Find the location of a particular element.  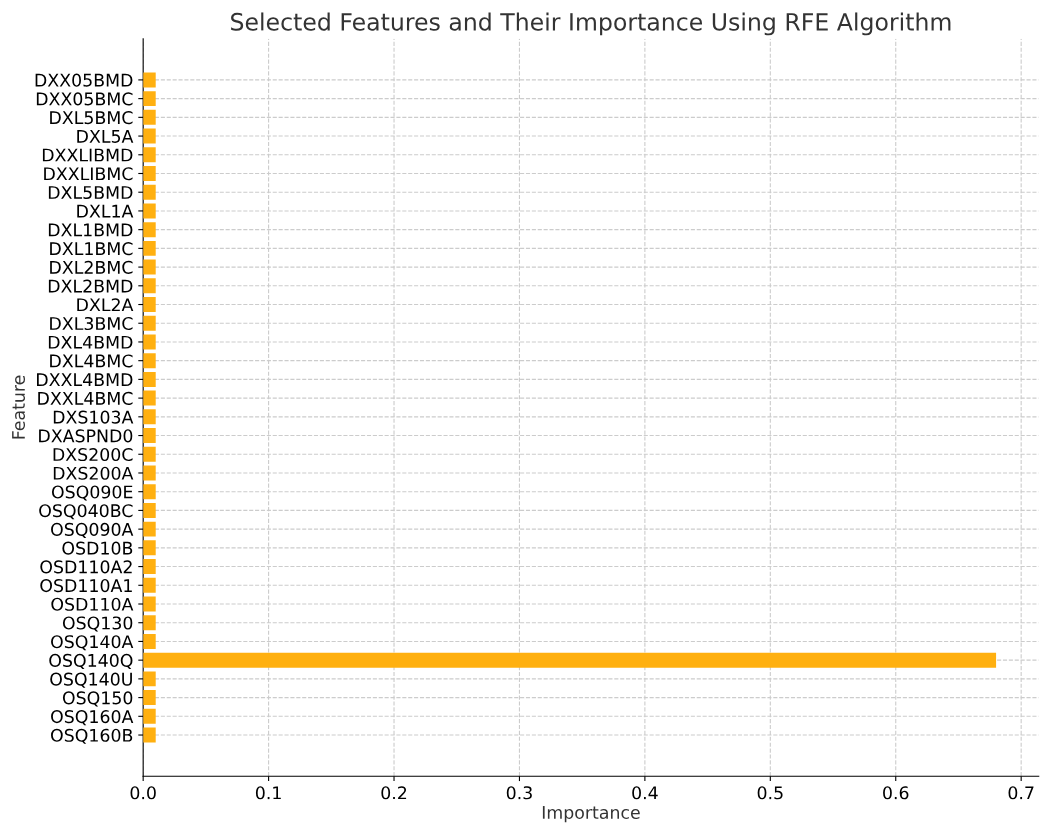

y-tick-label: OSQ040BC is located at coordinates (86, 512).